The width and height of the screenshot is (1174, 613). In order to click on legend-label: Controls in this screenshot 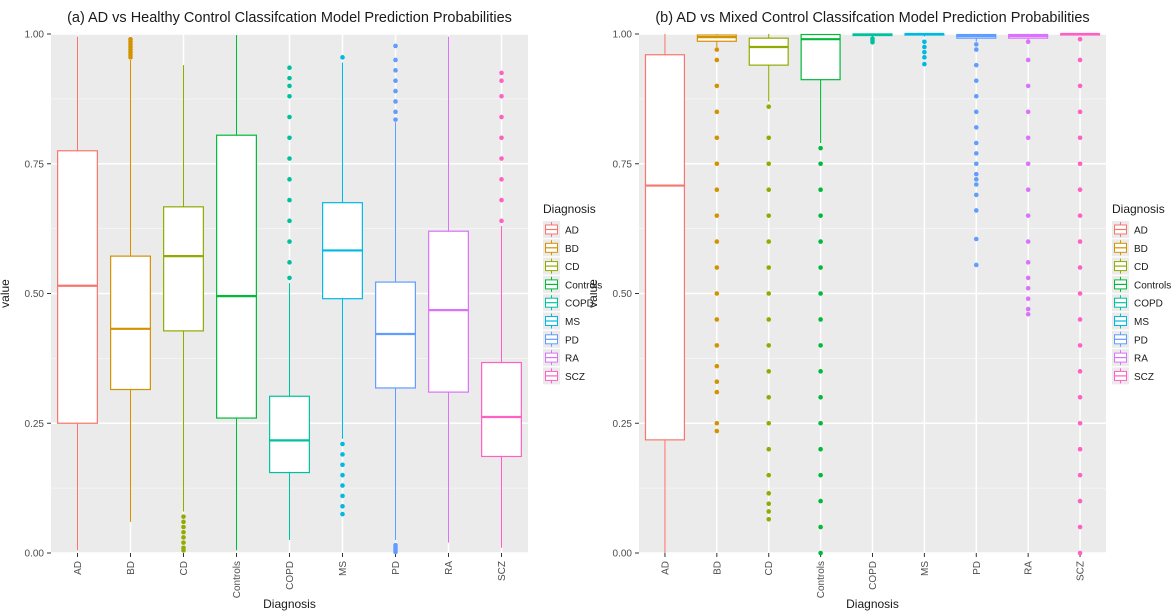, I will do `click(583, 285)`.